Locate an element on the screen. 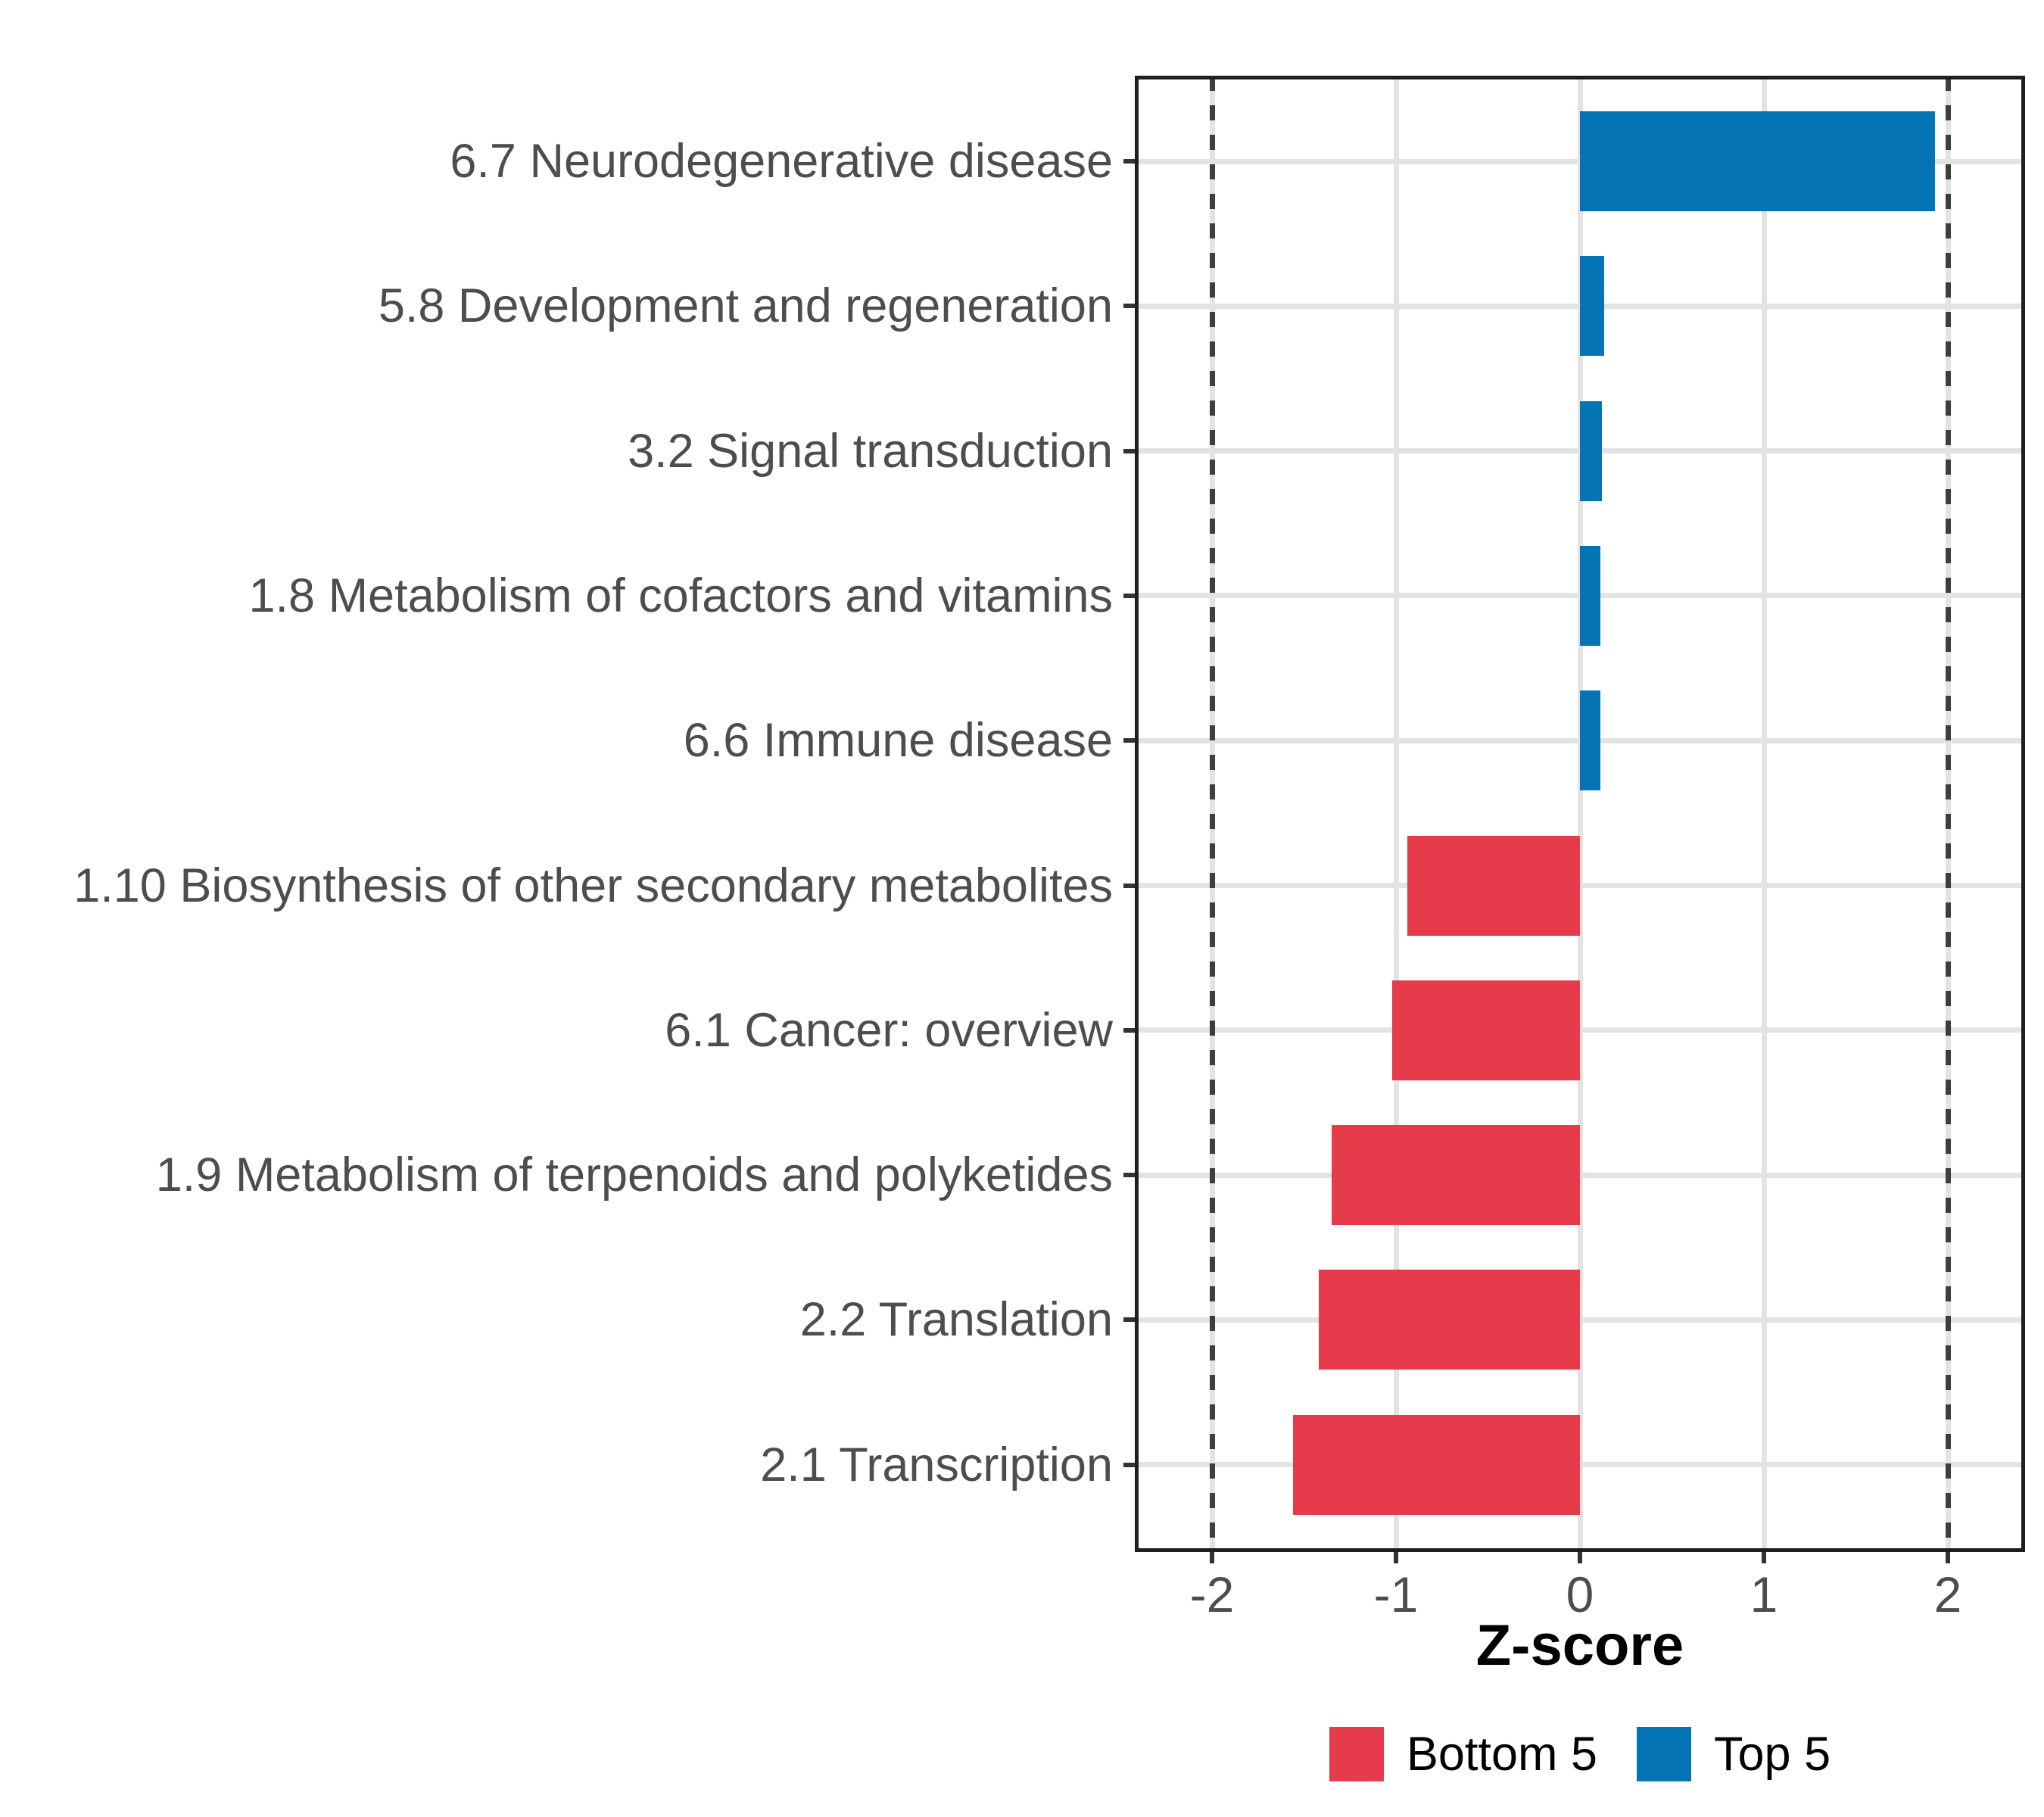  legend-swatch-top5 is located at coordinates (1664, 1754).